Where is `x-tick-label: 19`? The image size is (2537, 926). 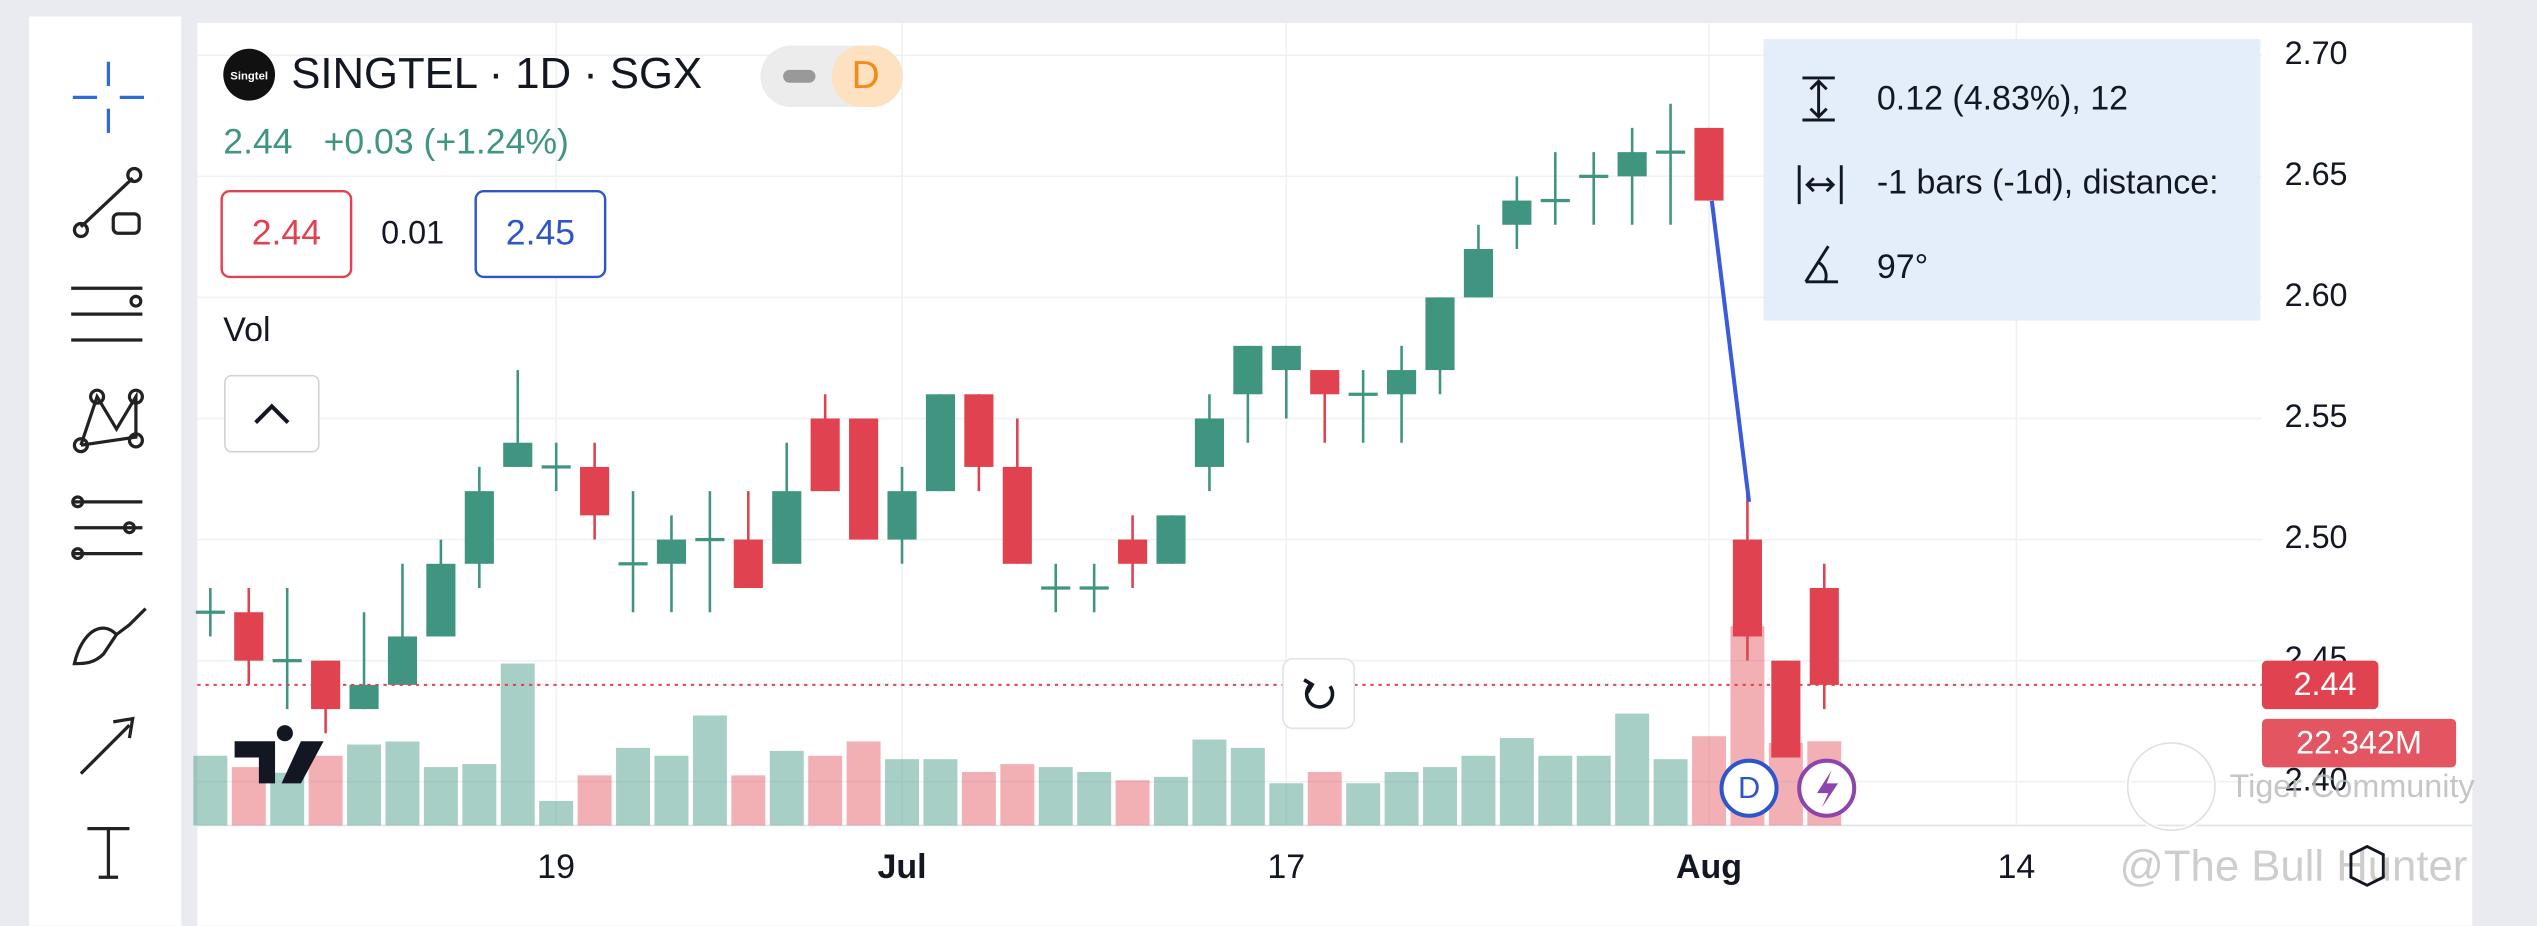 x-tick-label: 19 is located at coordinates (556, 867).